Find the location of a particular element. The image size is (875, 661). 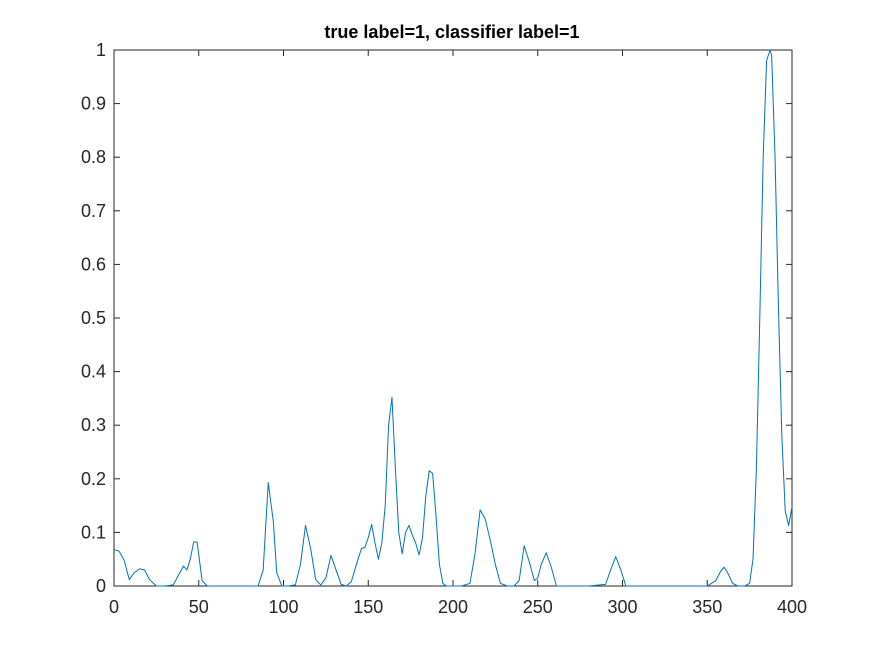

x-tick-label: 400 is located at coordinates (792, 607).